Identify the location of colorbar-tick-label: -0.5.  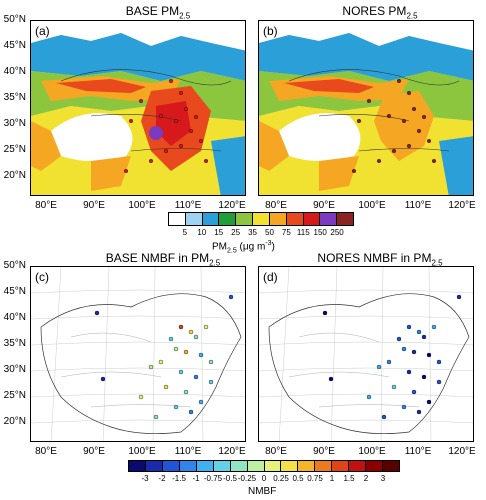
(230, 478).